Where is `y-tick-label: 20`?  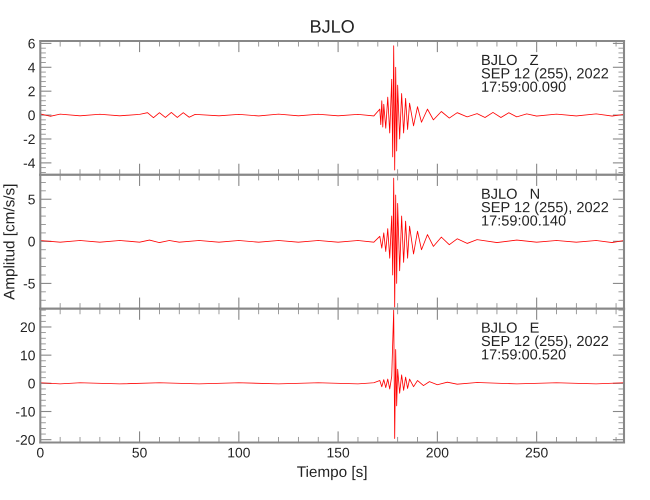 y-tick-label: 20 is located at coordinates (27, 327).